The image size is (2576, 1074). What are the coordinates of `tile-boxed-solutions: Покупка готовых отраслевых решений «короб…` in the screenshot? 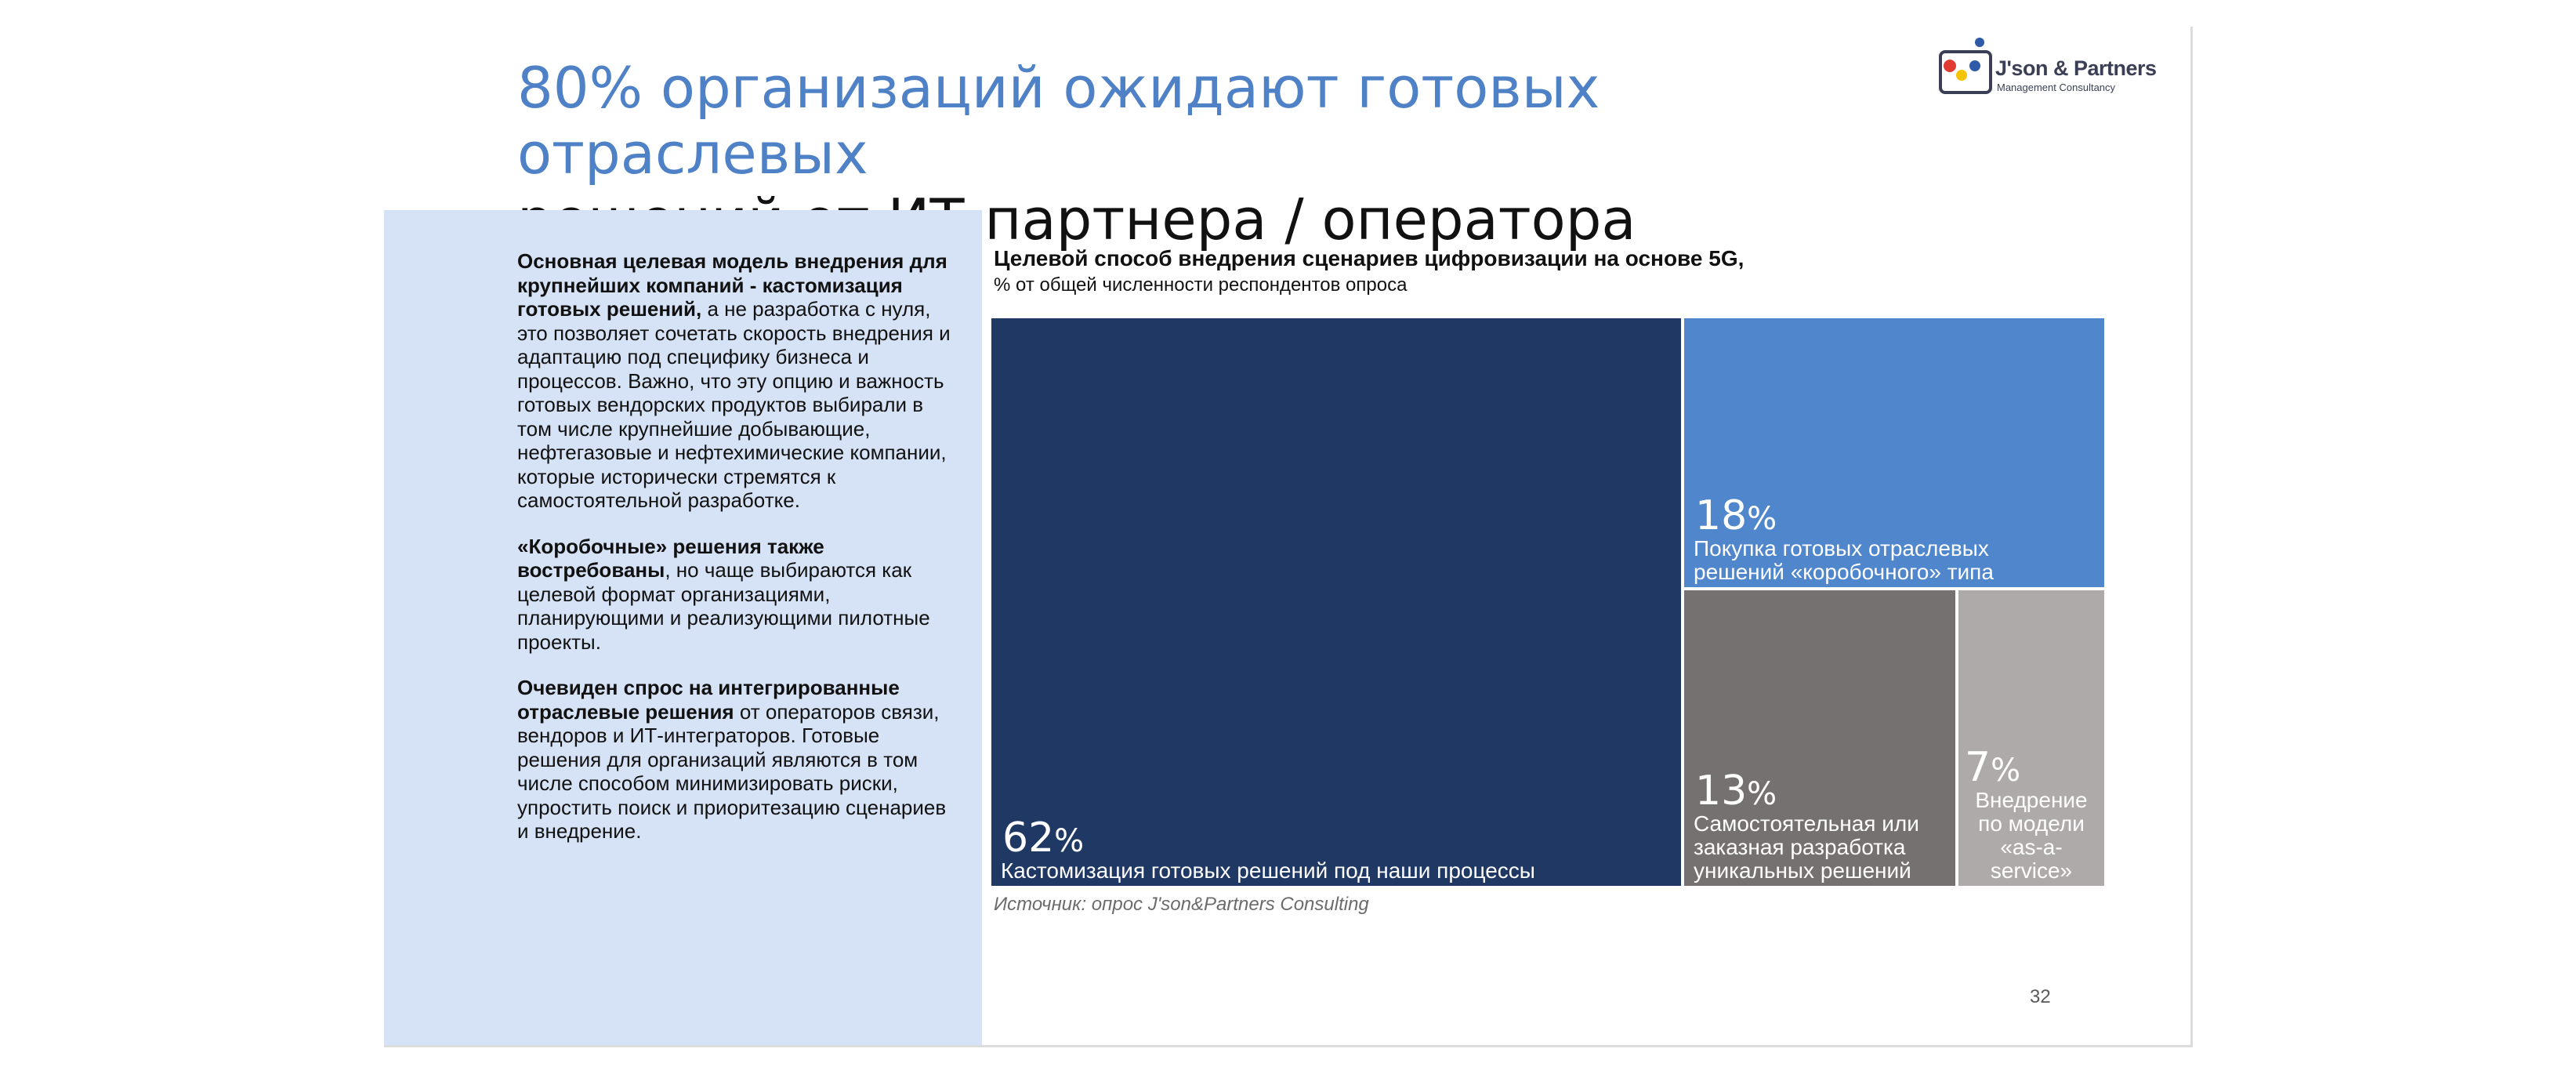 It's located at (1894, 452).